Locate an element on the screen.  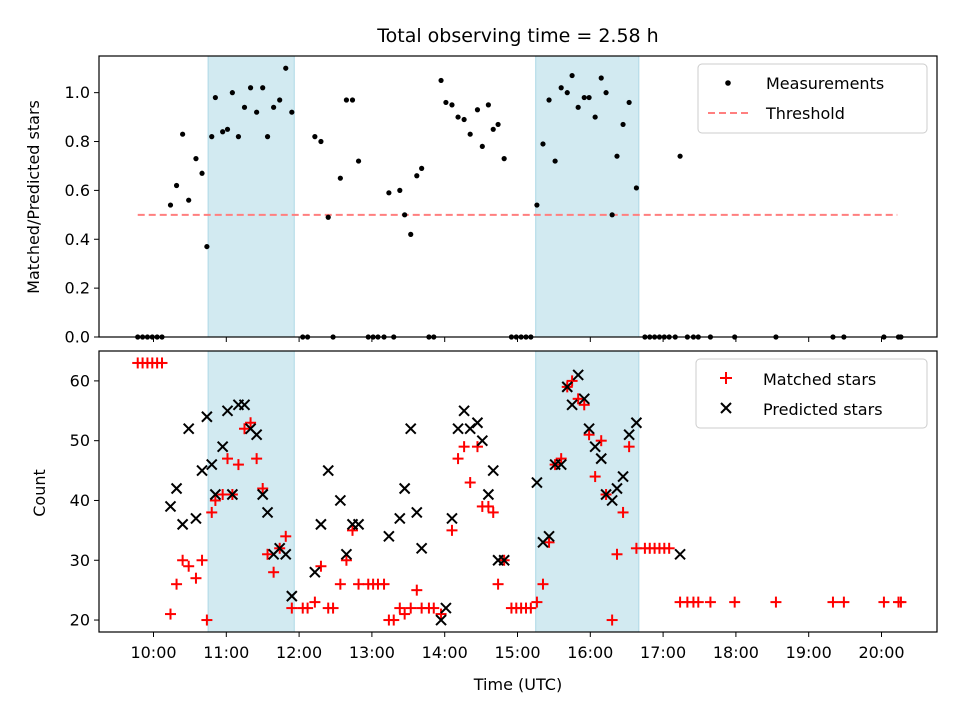
bottom-legend-box is located at coordinates (811, 393).